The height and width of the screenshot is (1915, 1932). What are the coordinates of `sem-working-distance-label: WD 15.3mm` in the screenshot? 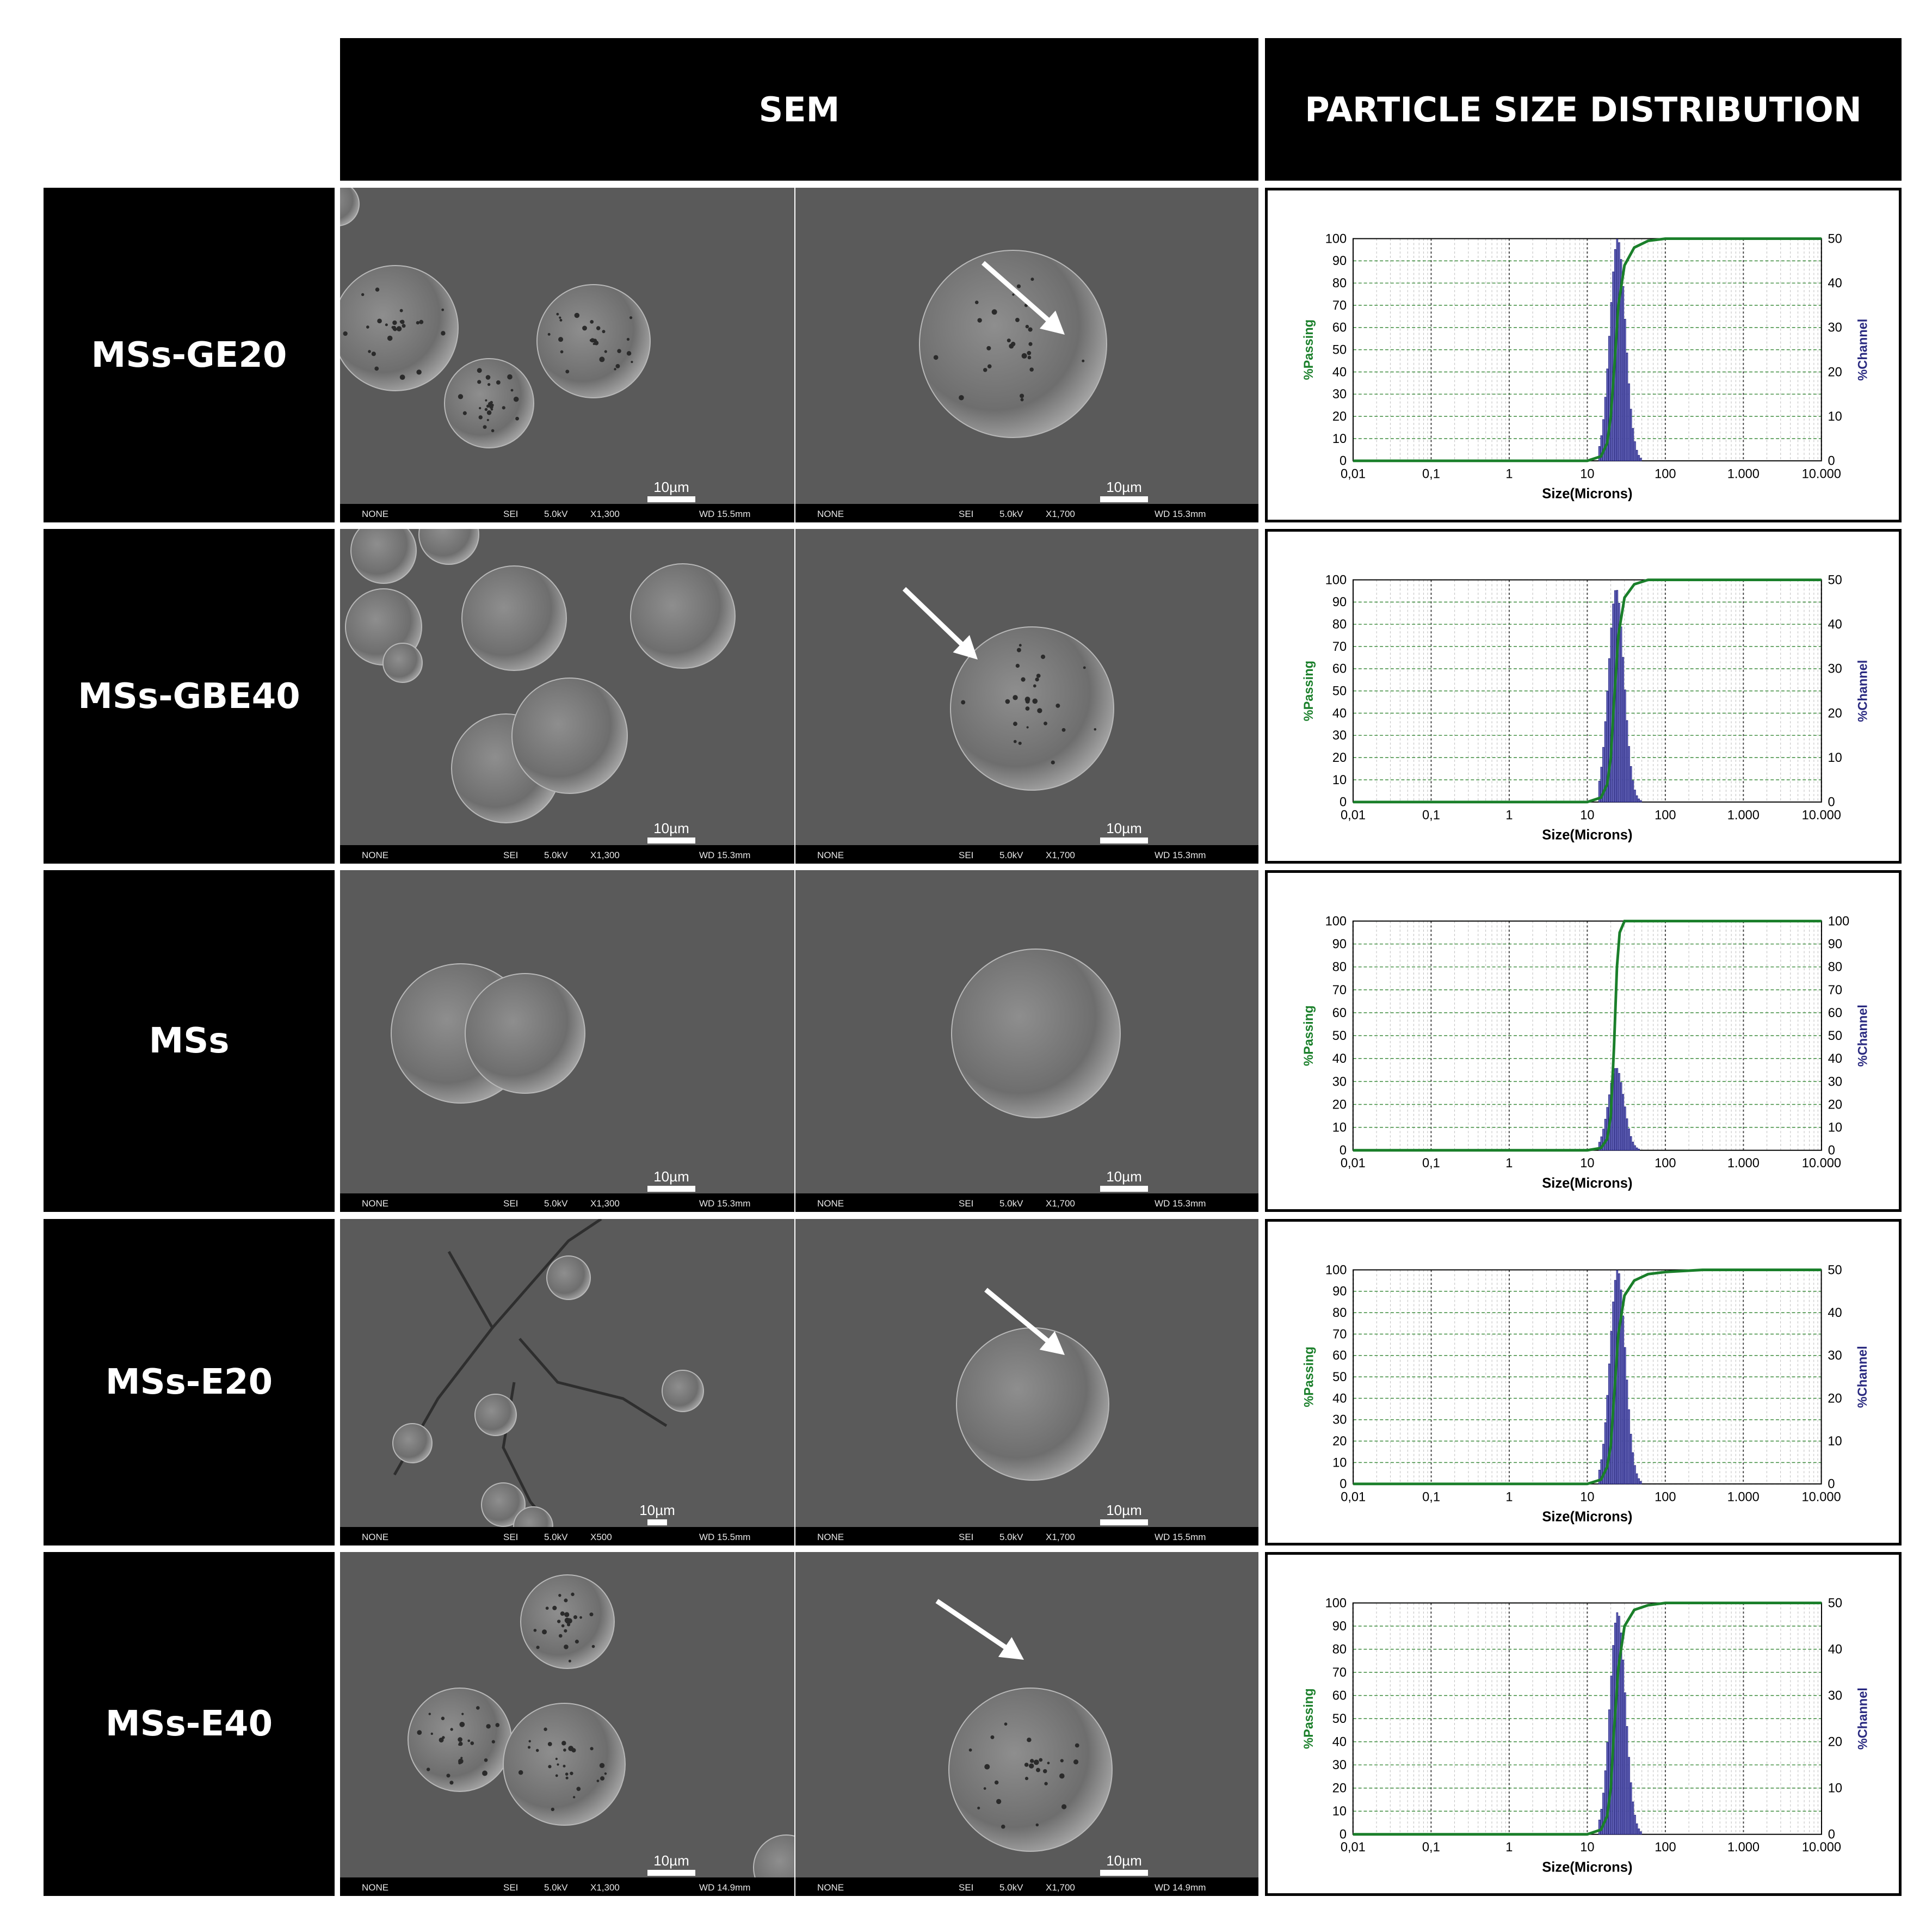 It's located at (1180, 514).